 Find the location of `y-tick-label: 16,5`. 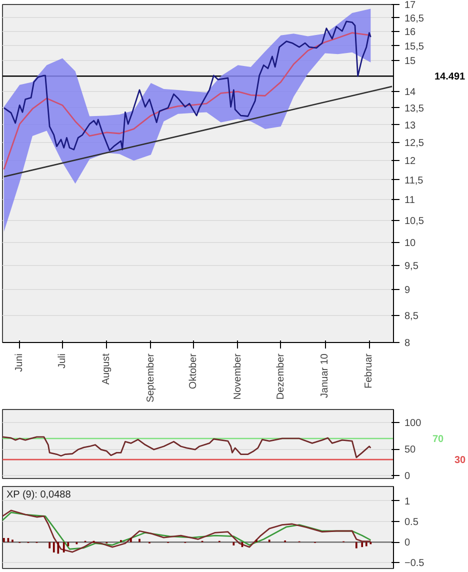

y-tick-label: 16,5 is located at coordinates (414, 18).